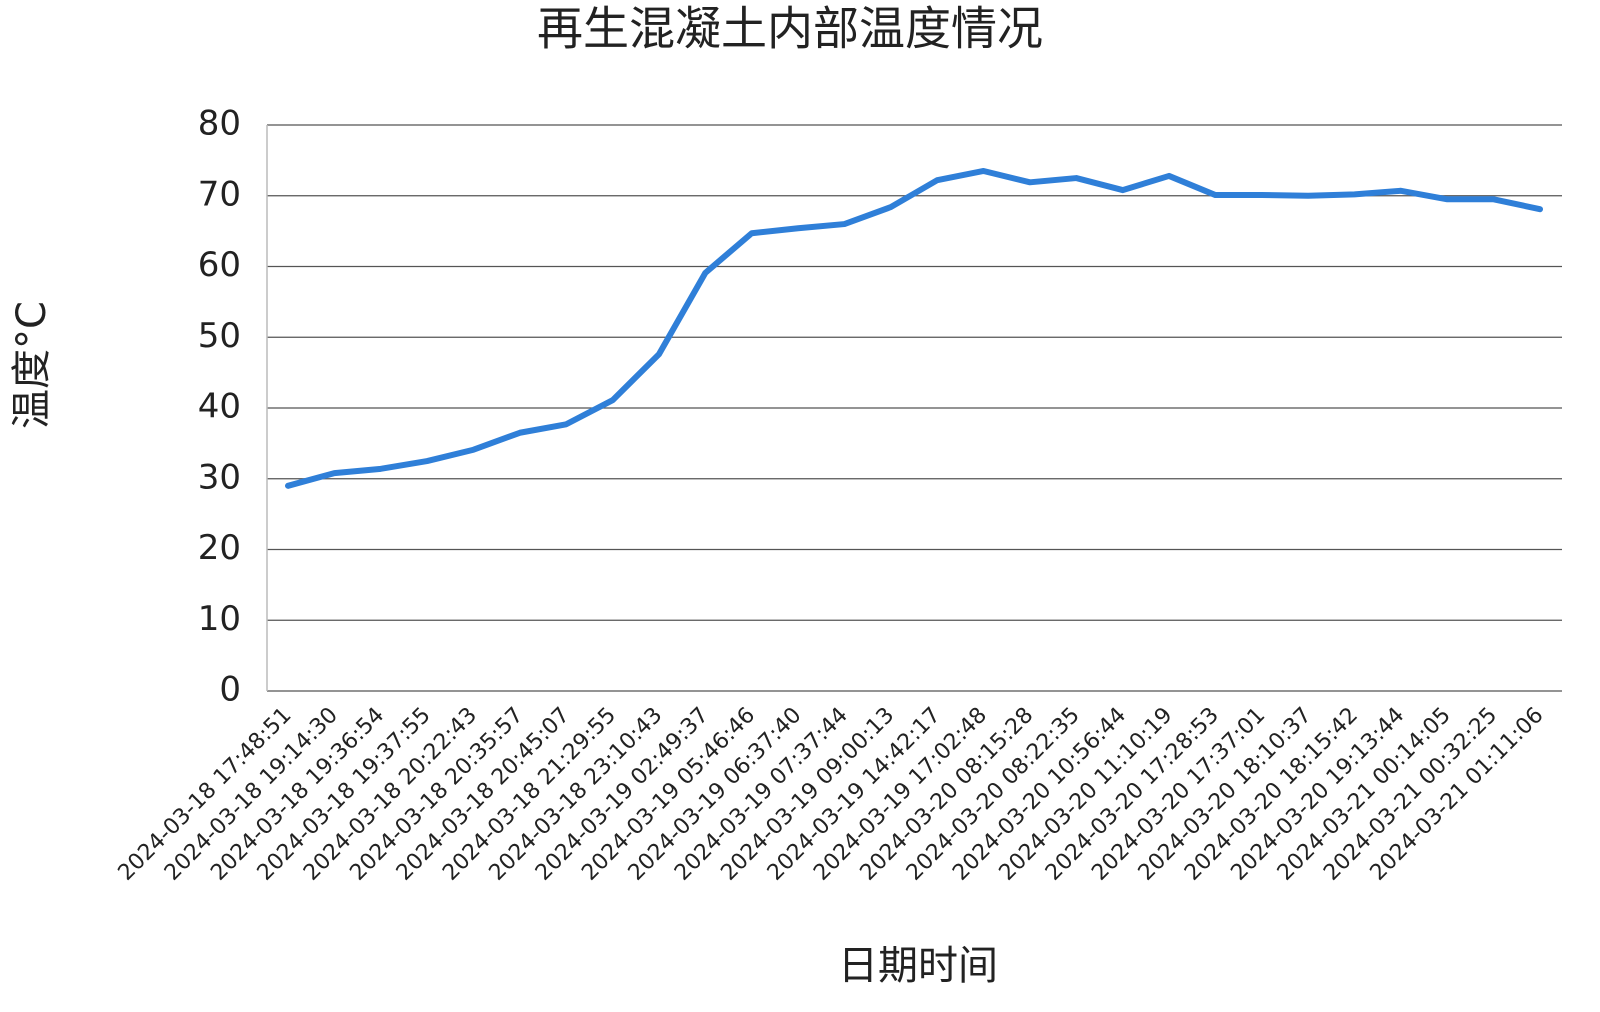  What do you see at coordinates (219, 265) in the screenshot?
I see `y-tick-label: 60` at bounding box center [219, 265].